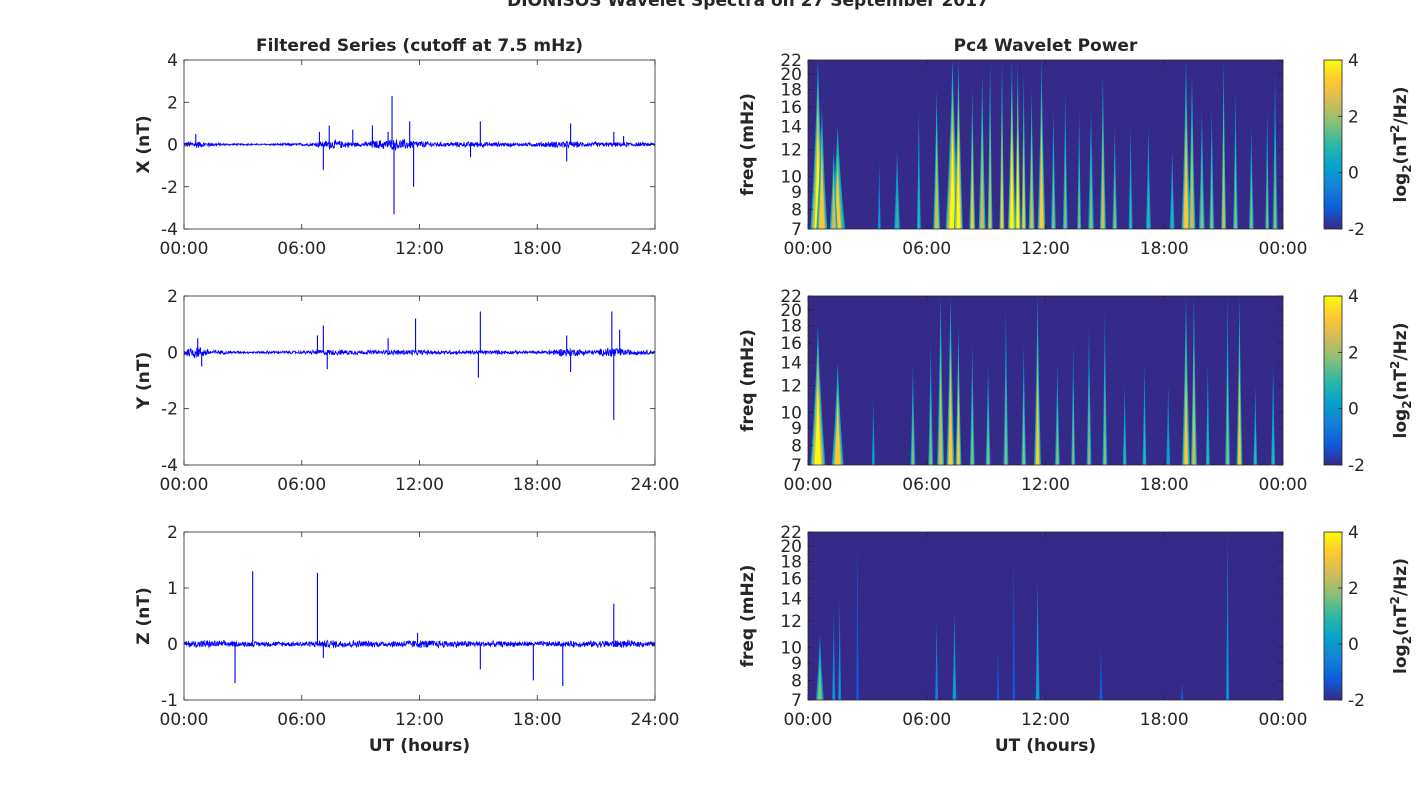 This screenshot has height=788, width=1418. Describe the element at coordinates (1401, 381) in the screenshot. I see `colorbar-label: log2(nT2/Hz)` at that location.